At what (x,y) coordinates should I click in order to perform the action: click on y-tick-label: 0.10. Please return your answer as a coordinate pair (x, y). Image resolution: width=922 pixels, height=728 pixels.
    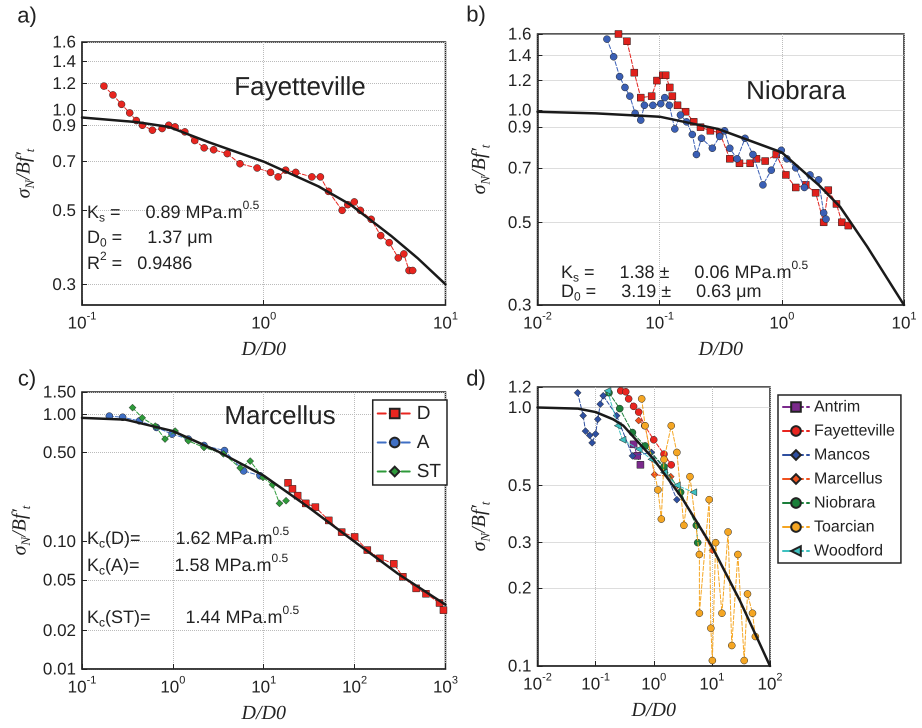
    Looking at the image, I should click on (59, 542).